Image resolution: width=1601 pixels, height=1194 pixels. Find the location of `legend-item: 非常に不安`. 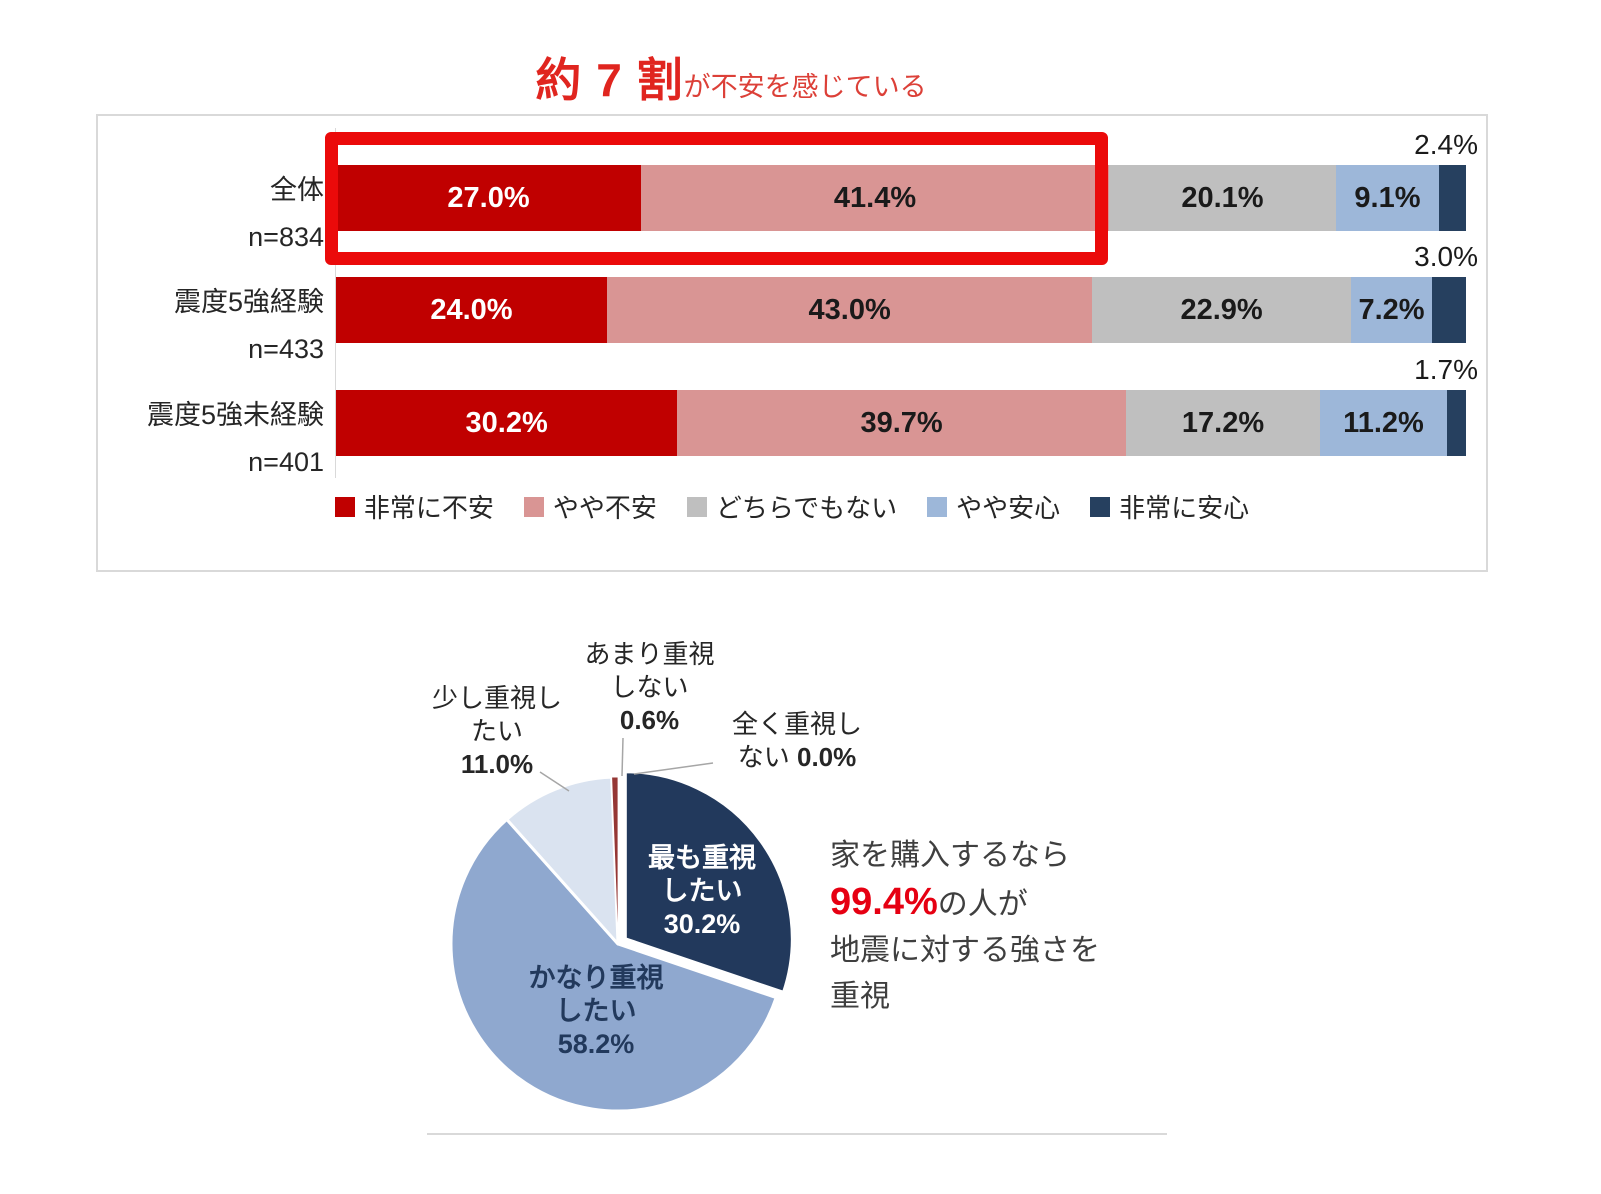

legend-item: 非常に不安 is located at coordinates (414, 506).